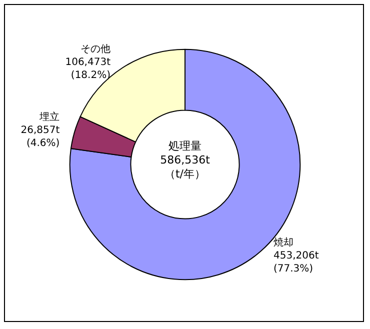 The height and width of the screenshot is (329, 370). What do you see at coordinates (95, 49) in the screenshot?
I see `slice-label: その他` at bounding box center [95, 49].